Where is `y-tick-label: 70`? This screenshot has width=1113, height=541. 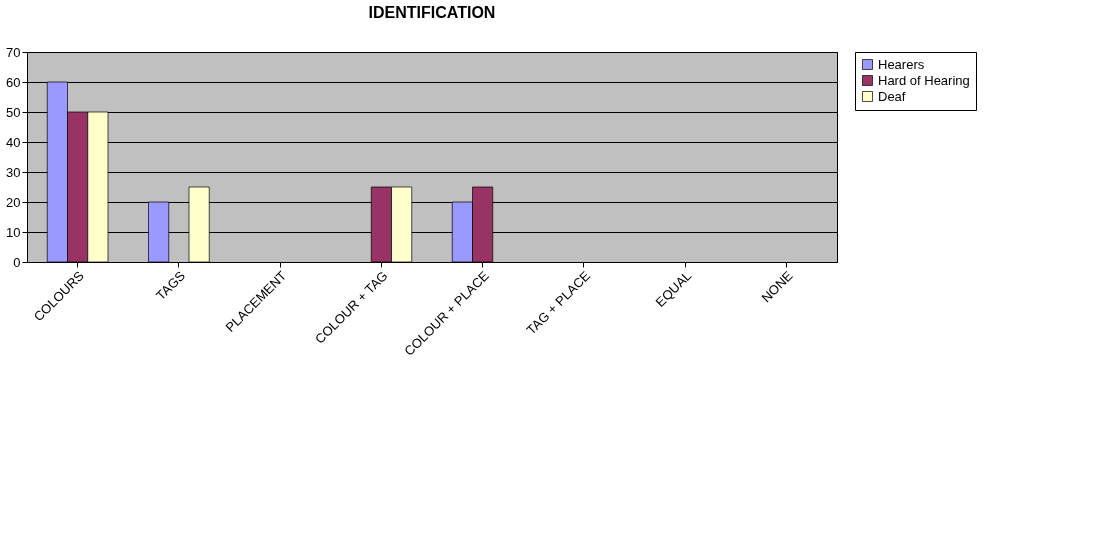 y-tick-label: 70 is located at coordinates (13, 52).